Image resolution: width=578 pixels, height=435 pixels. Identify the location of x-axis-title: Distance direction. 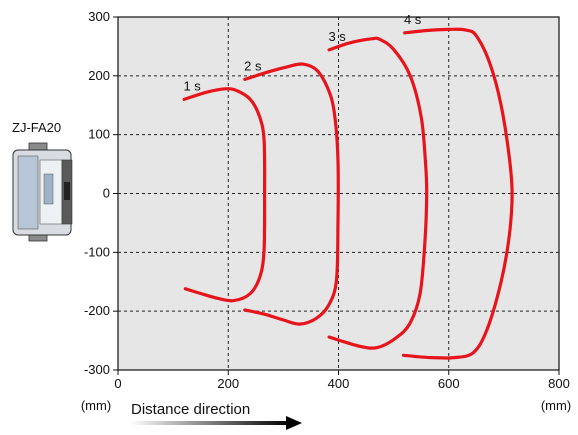
(190, 409).